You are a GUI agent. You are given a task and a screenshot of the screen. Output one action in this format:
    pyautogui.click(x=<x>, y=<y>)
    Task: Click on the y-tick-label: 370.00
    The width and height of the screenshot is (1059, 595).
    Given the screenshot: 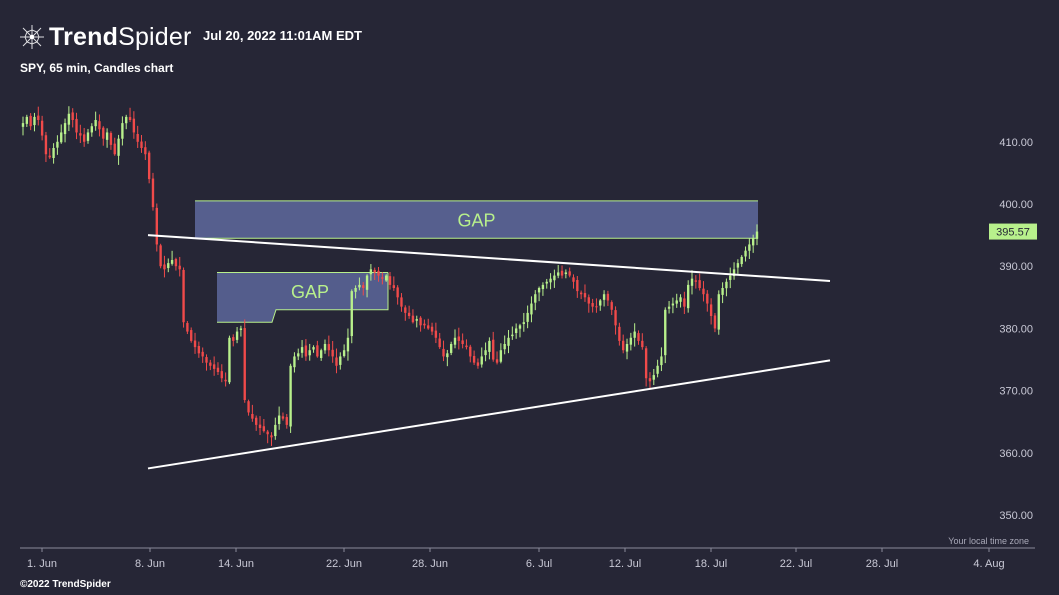 What is the action you would take?
    pyautogui.click(x=1016, y=392)
    